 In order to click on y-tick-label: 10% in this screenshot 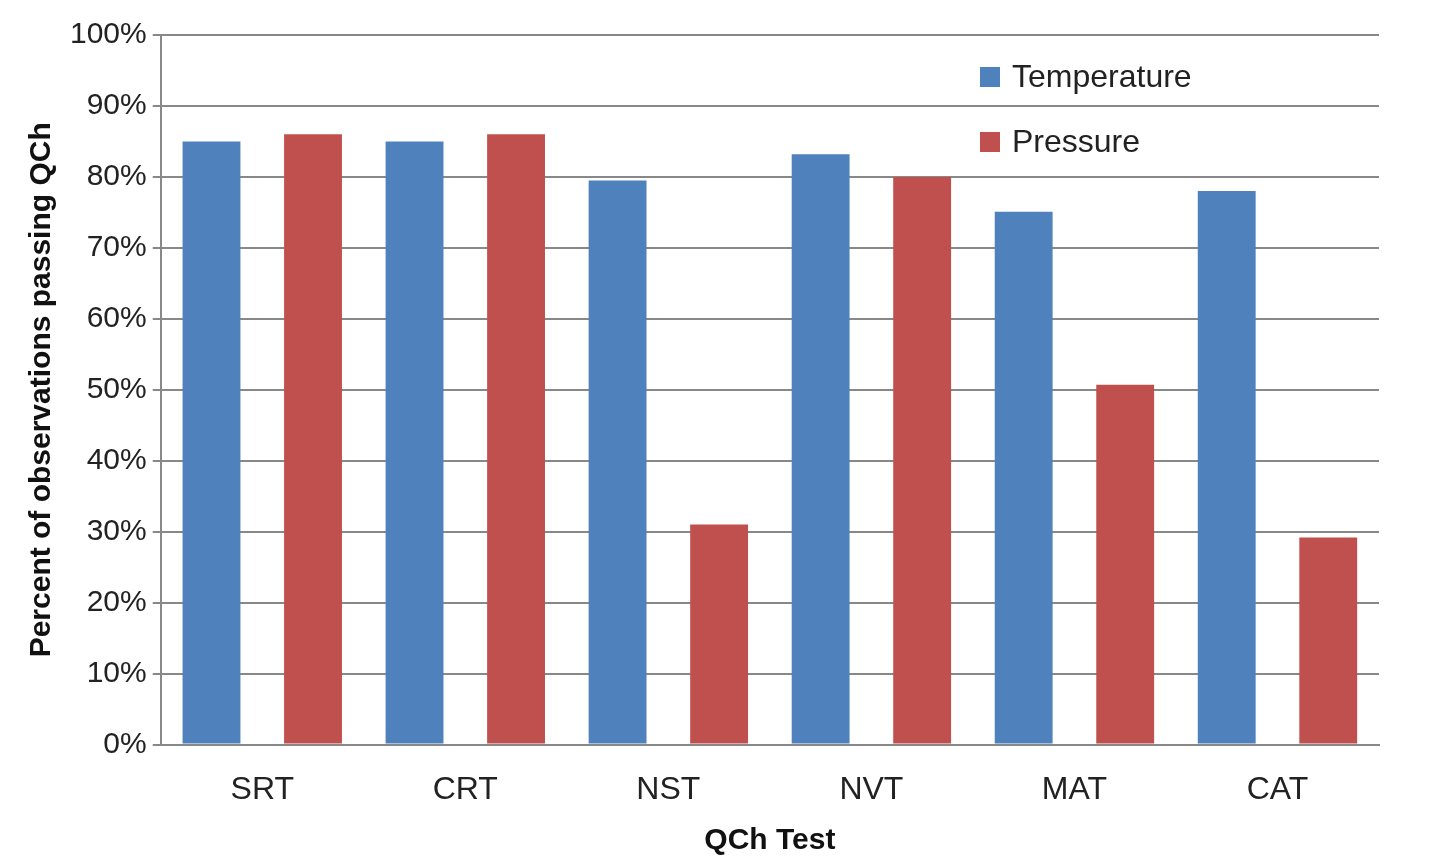, I will do `click(116, 671)`.